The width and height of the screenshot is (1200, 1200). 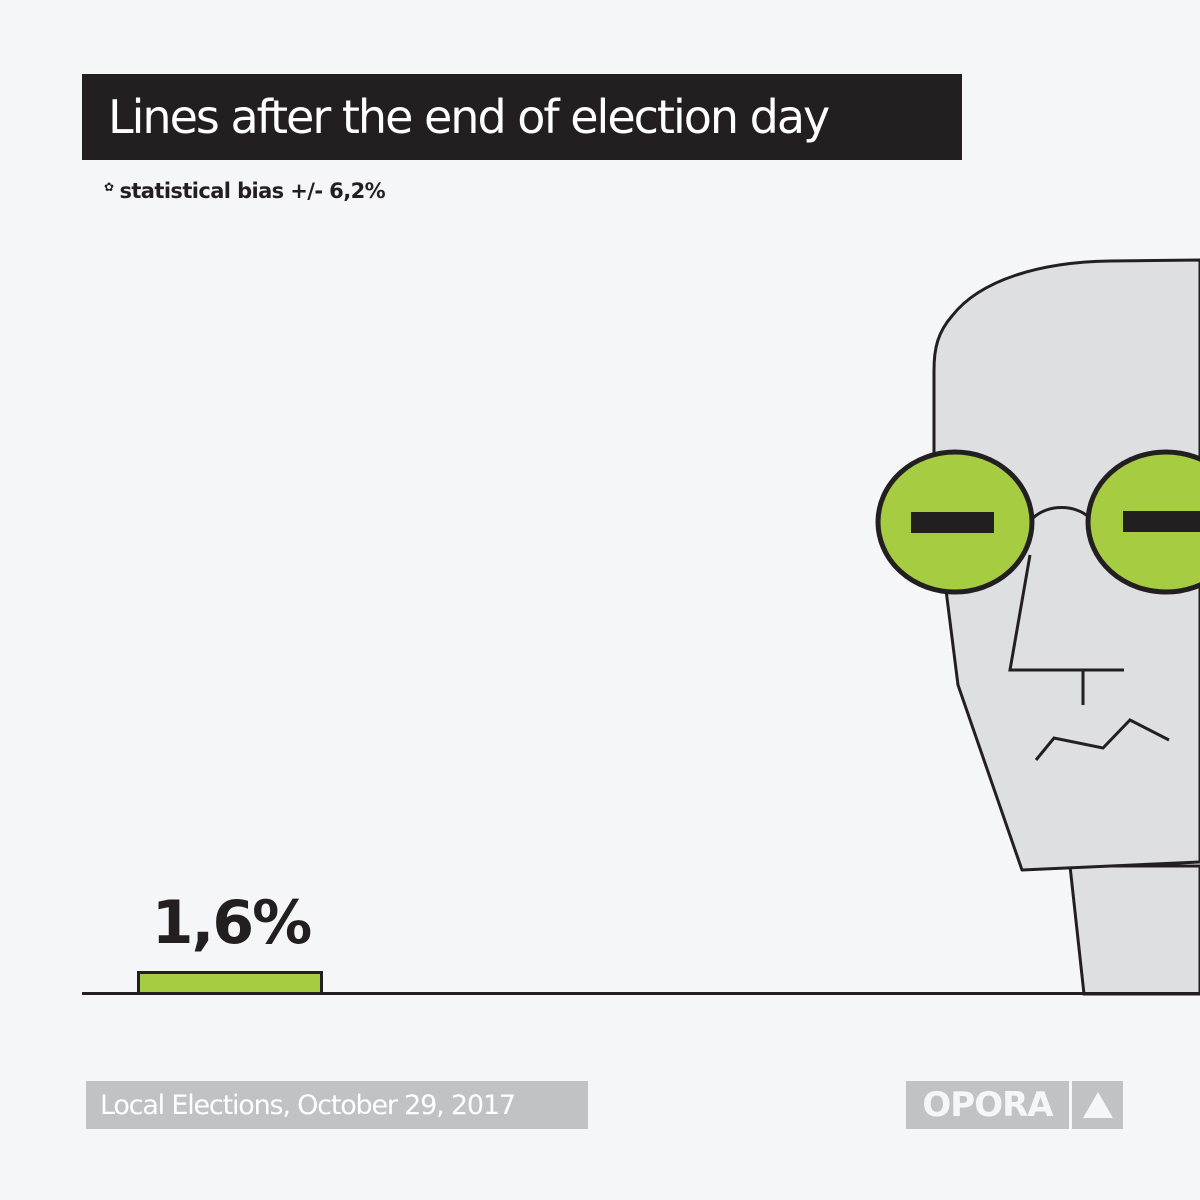 What do you see at coordinates (469, 117) in the screenshot?
I see `chart-title: Lines after the end of election day` at bounding box center [469, 117].